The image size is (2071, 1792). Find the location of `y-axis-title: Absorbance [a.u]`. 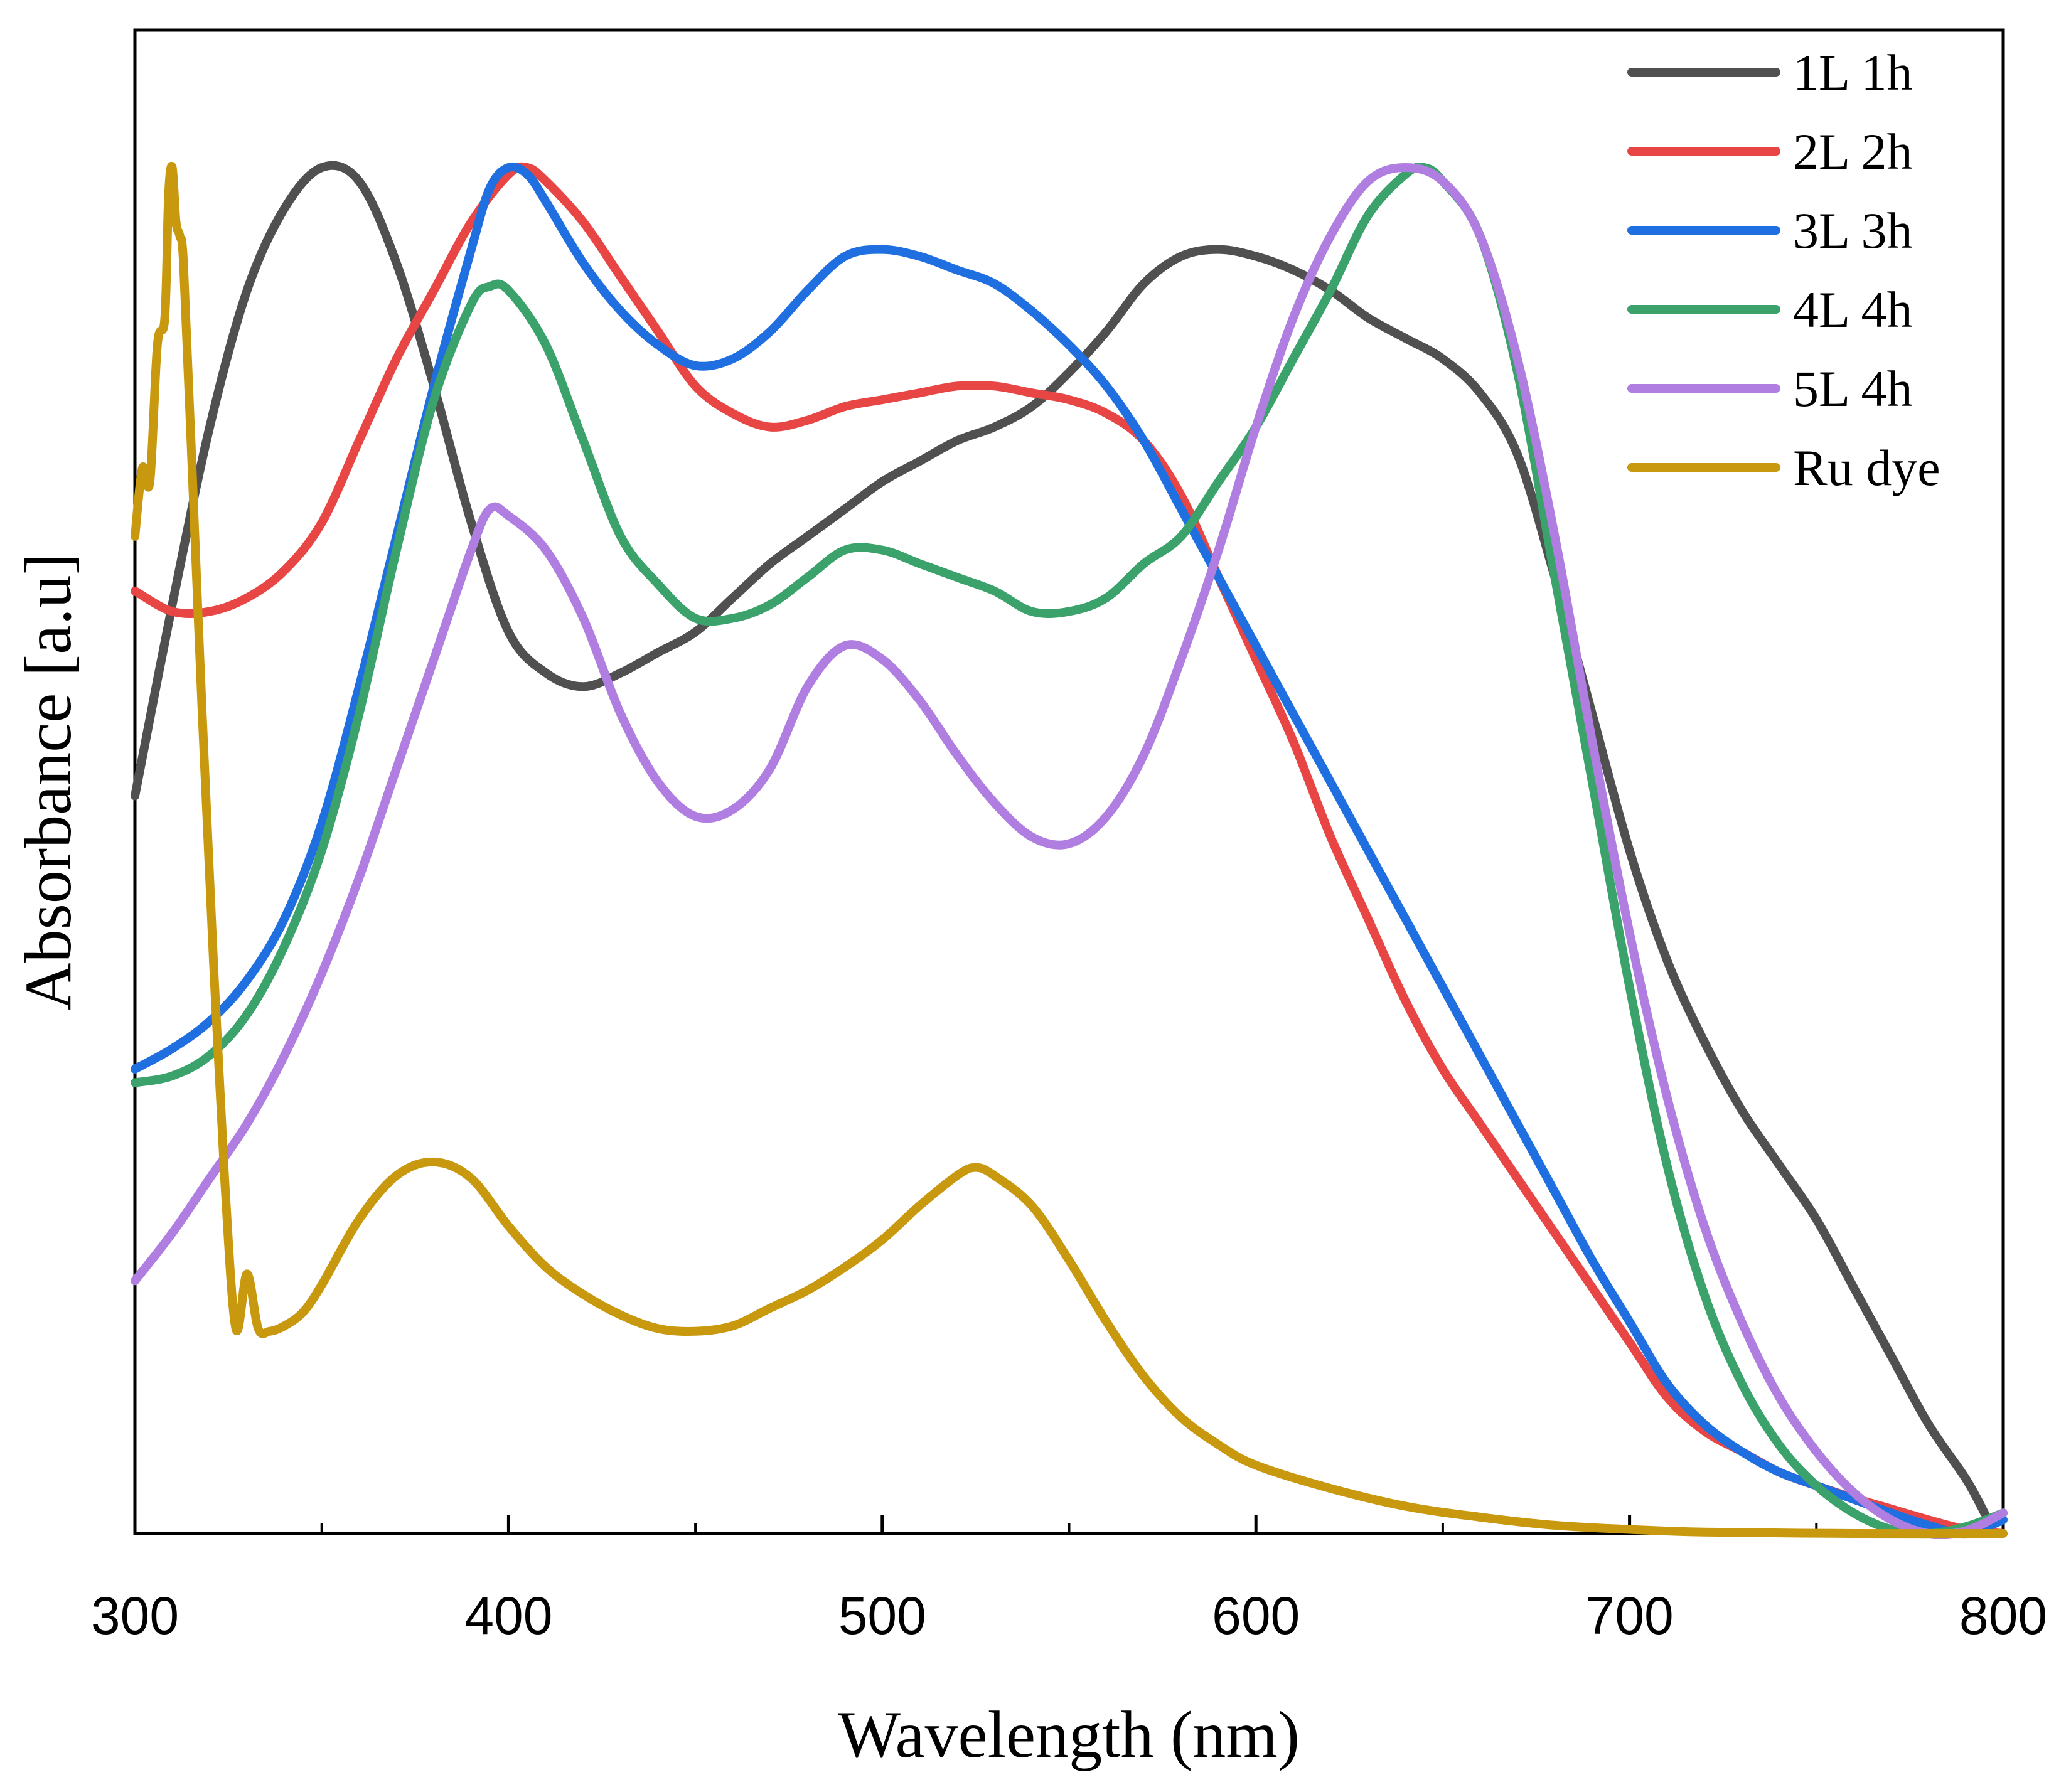

y-axis-title: Absorbance [a.u] is located at coordinates (48, 782).